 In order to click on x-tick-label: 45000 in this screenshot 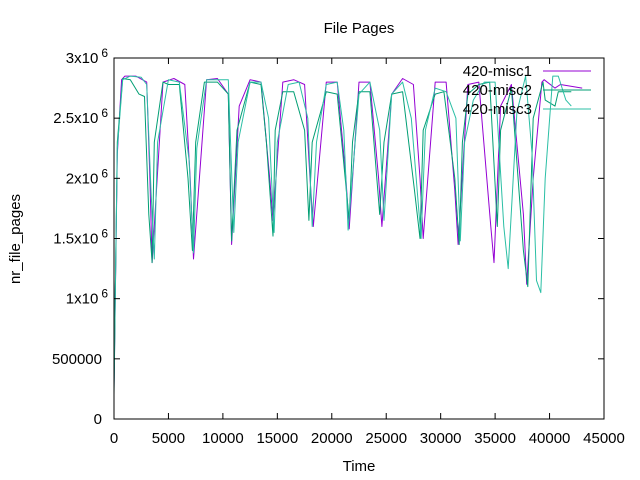, I will do `click(604, 438)`.